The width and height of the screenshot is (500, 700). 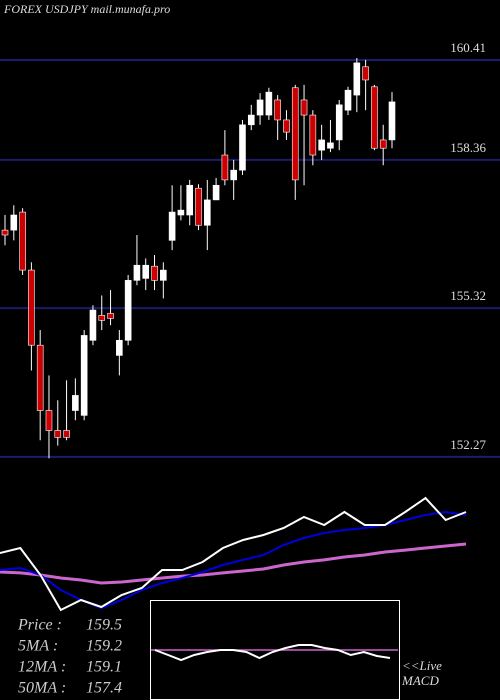 I want to click on info-label: 50MA :, so click(x=42, y=688).